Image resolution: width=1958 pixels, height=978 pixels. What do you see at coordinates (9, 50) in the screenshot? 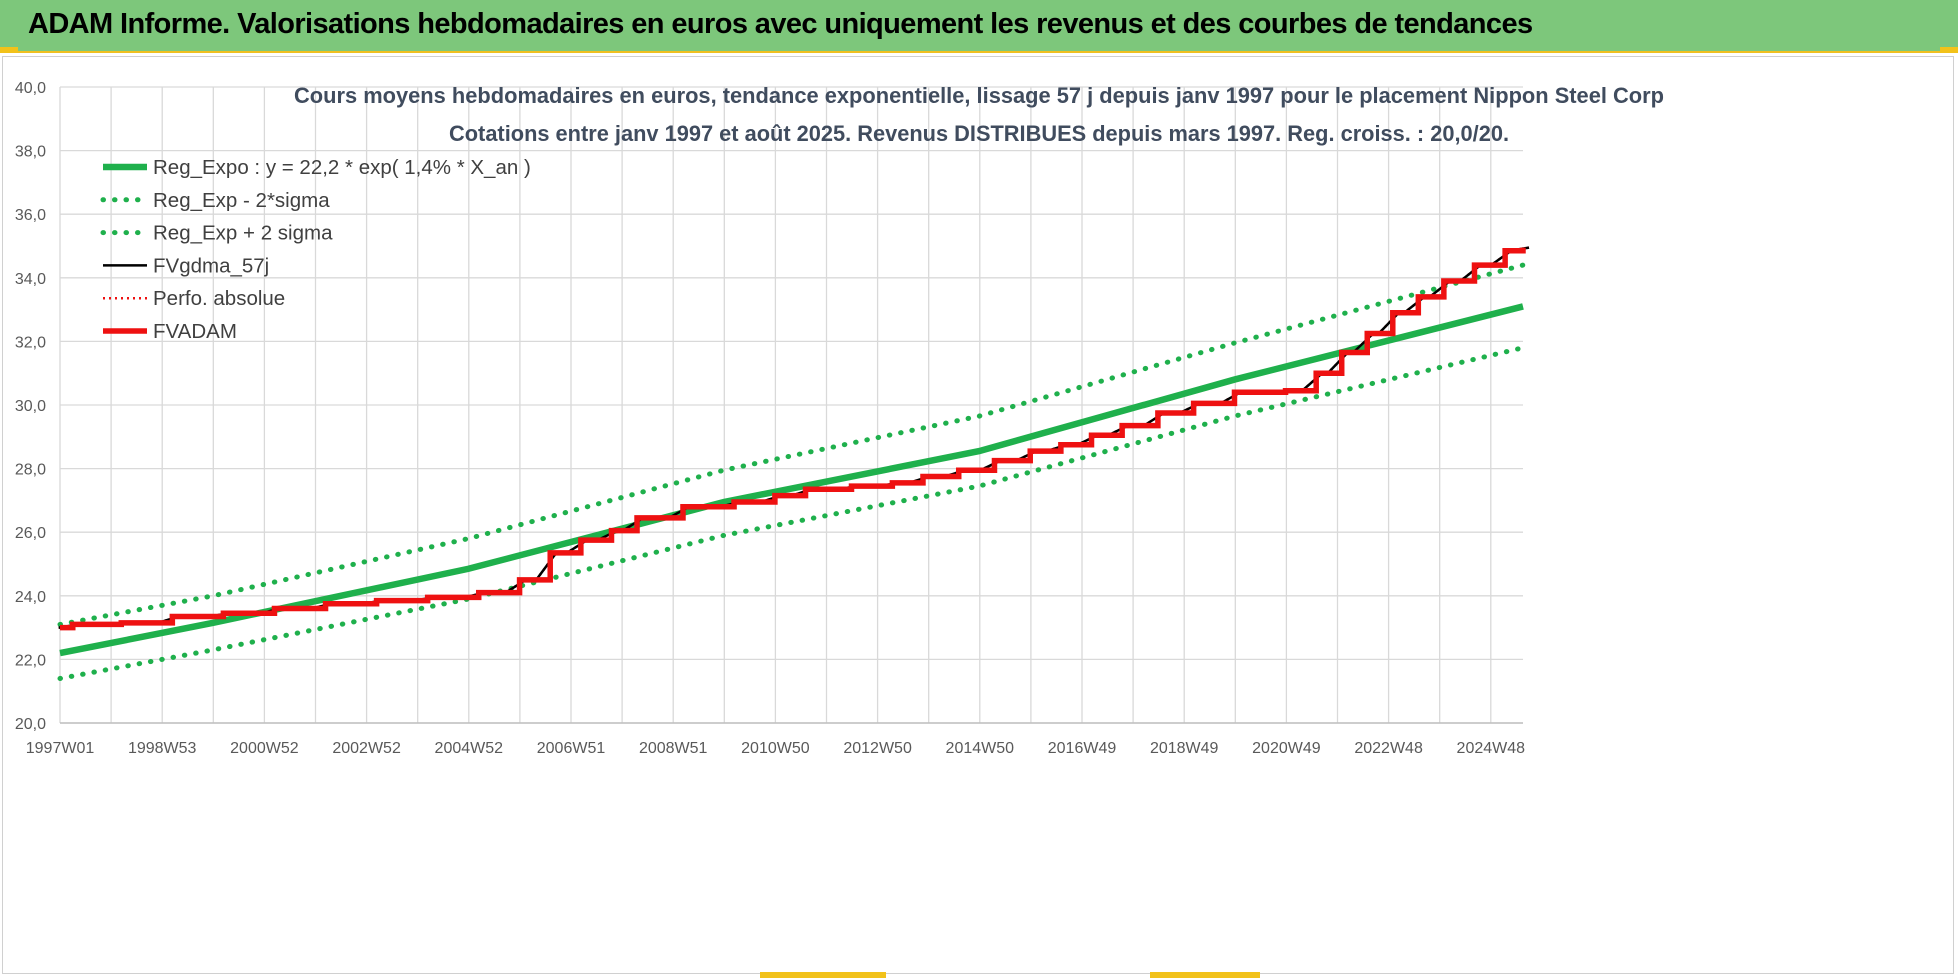
I see `corner-marker-left` at bounding box center [9, 50].